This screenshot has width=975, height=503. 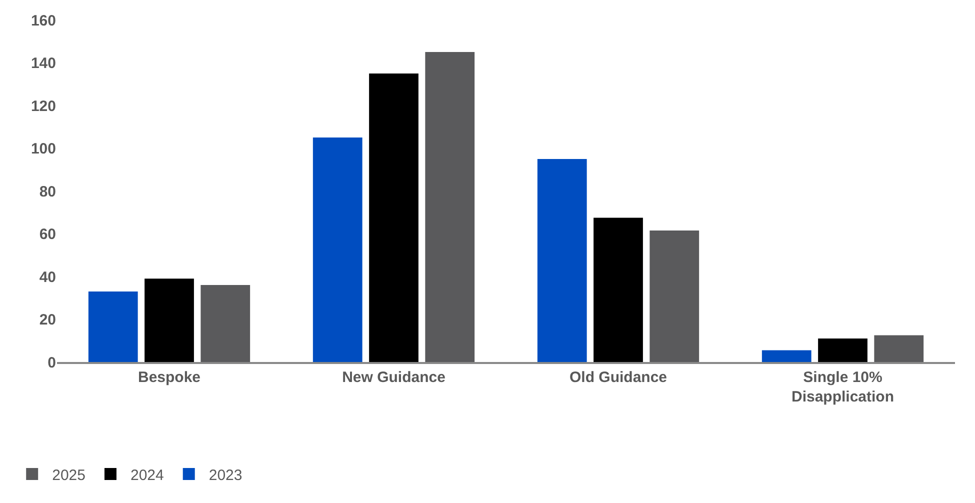 What do you see at coordinates (47, 234) in the screenshot?
I see `y-tick-label: 60` at bounding box center [47, 234].